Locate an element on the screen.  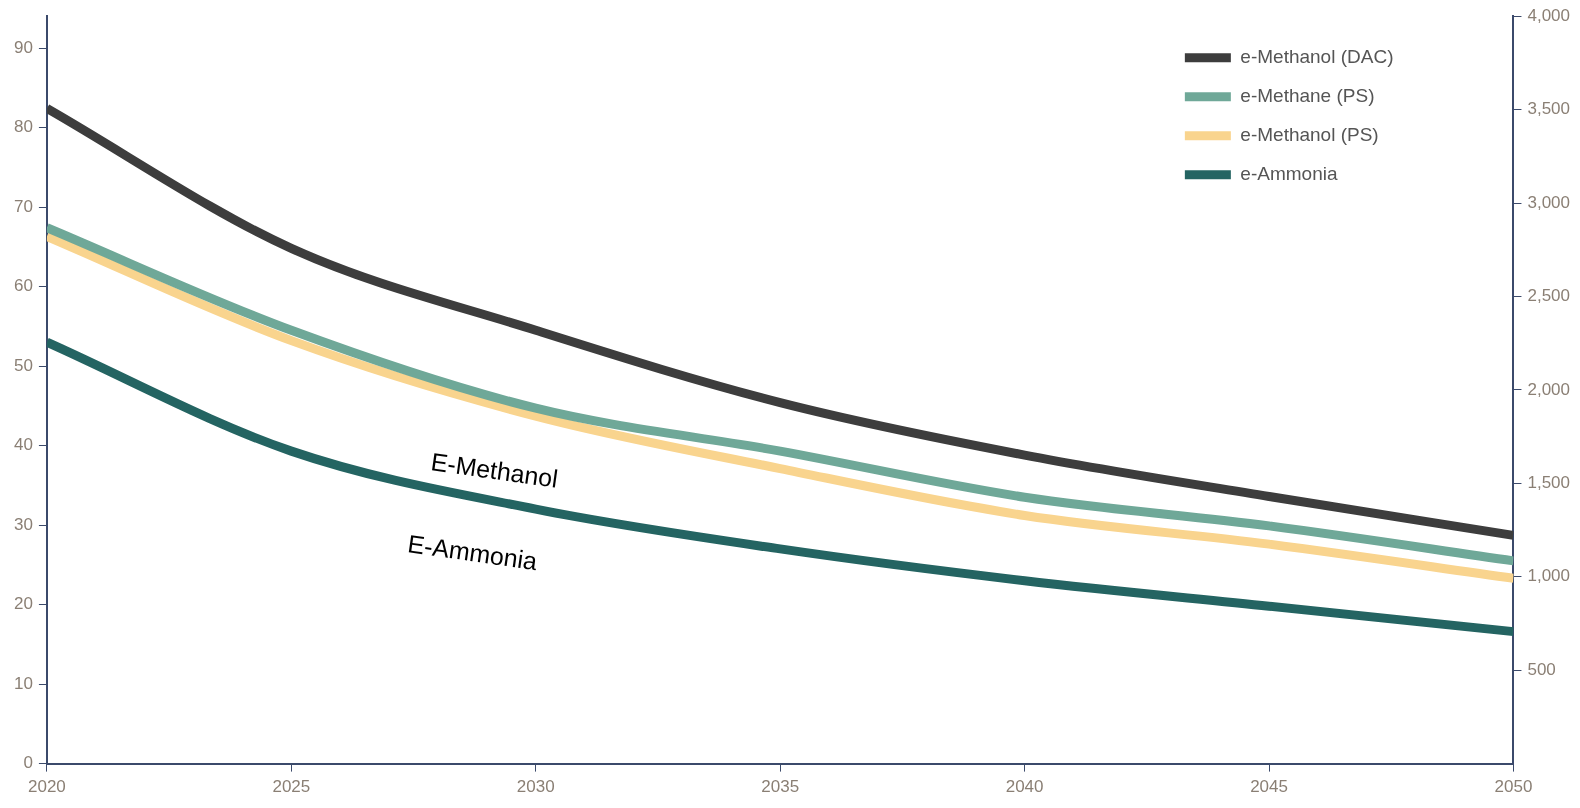
y2-tick-label: 1,000 is located at coordinates (1549, 576).